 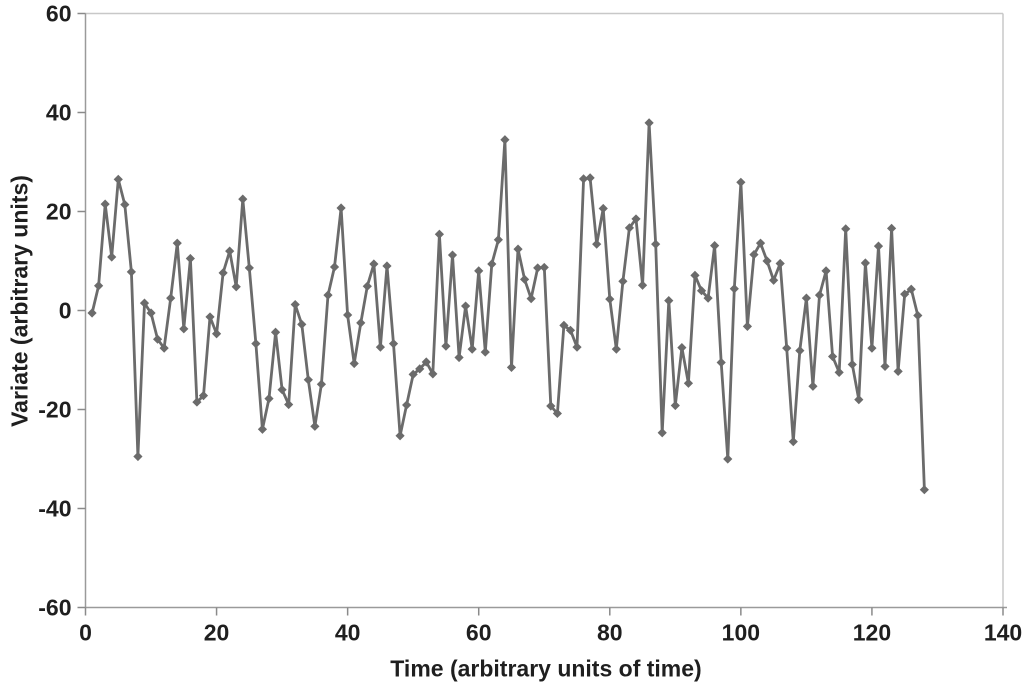 I want to click on x-tick-label: 0, so click(x=85, y=633).